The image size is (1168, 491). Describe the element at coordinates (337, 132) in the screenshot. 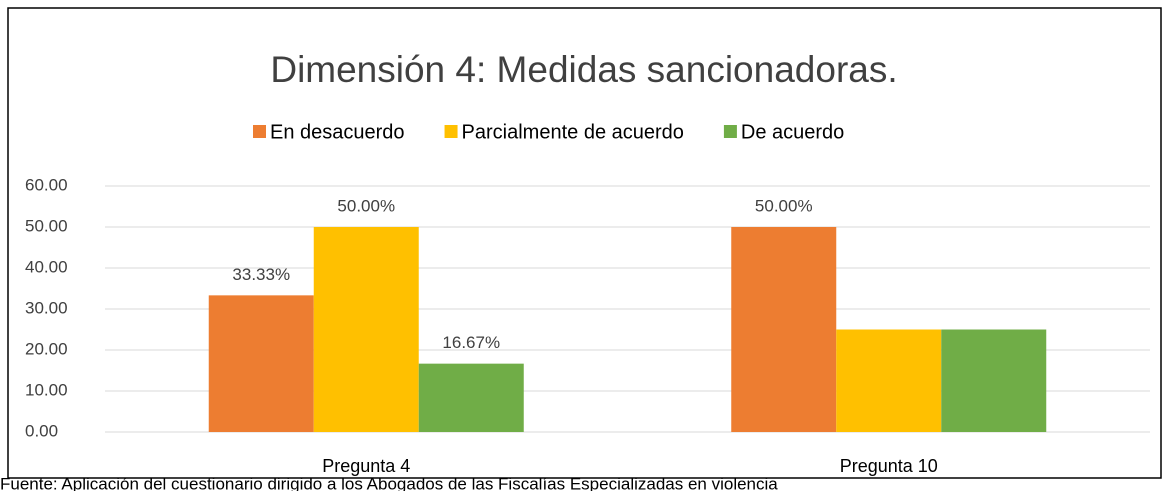

I see `legend-label: En desacuerdo` at that location.